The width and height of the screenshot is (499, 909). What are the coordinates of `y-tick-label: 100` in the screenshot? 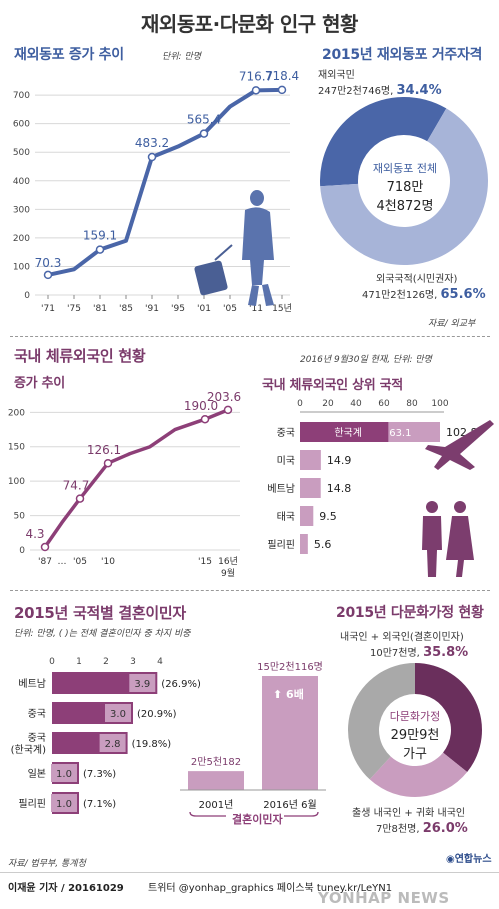 It's located at (21, 267).